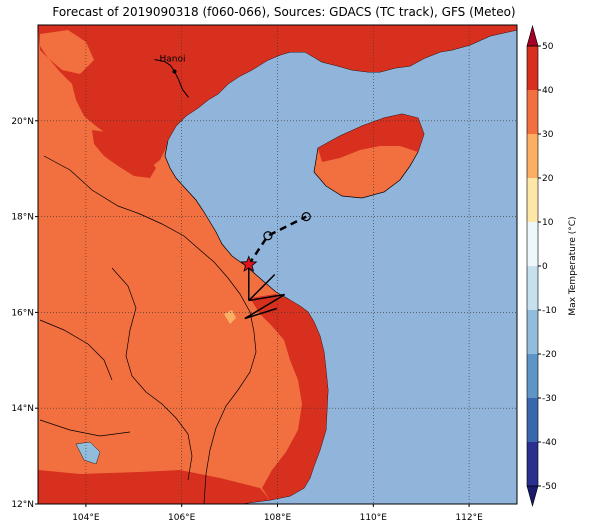 This screenshot has width=592, height=529. Describe the element at coordinates (171, 76) in the screenshot. I see `city-marker: Hanoi` at that location.